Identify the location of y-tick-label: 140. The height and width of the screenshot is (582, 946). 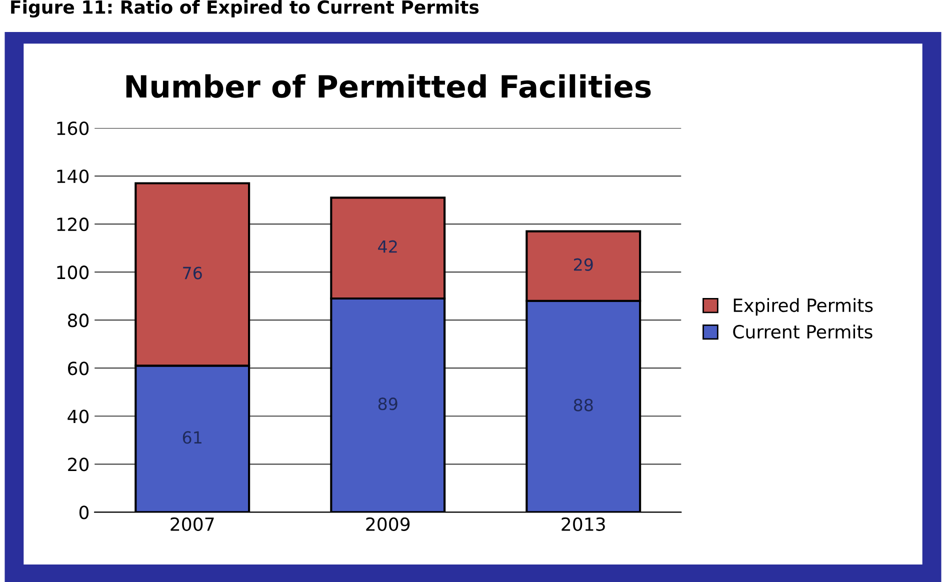
(73, 177).